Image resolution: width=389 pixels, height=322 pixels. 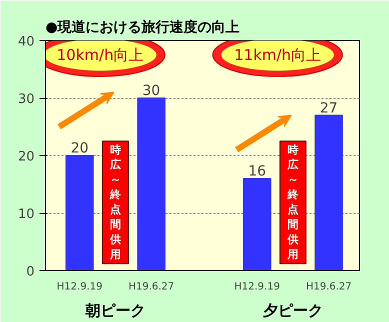 I want to click on y-tick-label: 30, so click(x=26, y=99).